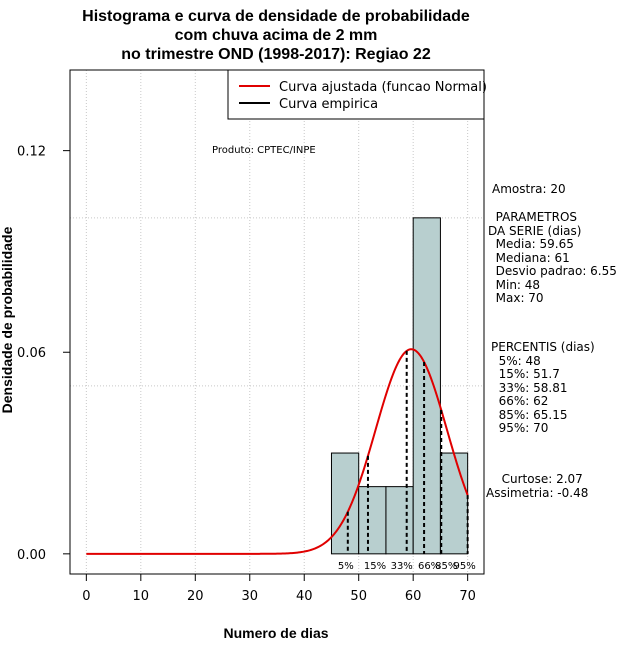  I want to click on stat-assimetria: Assimetria: -0.48, so click(537, 493).